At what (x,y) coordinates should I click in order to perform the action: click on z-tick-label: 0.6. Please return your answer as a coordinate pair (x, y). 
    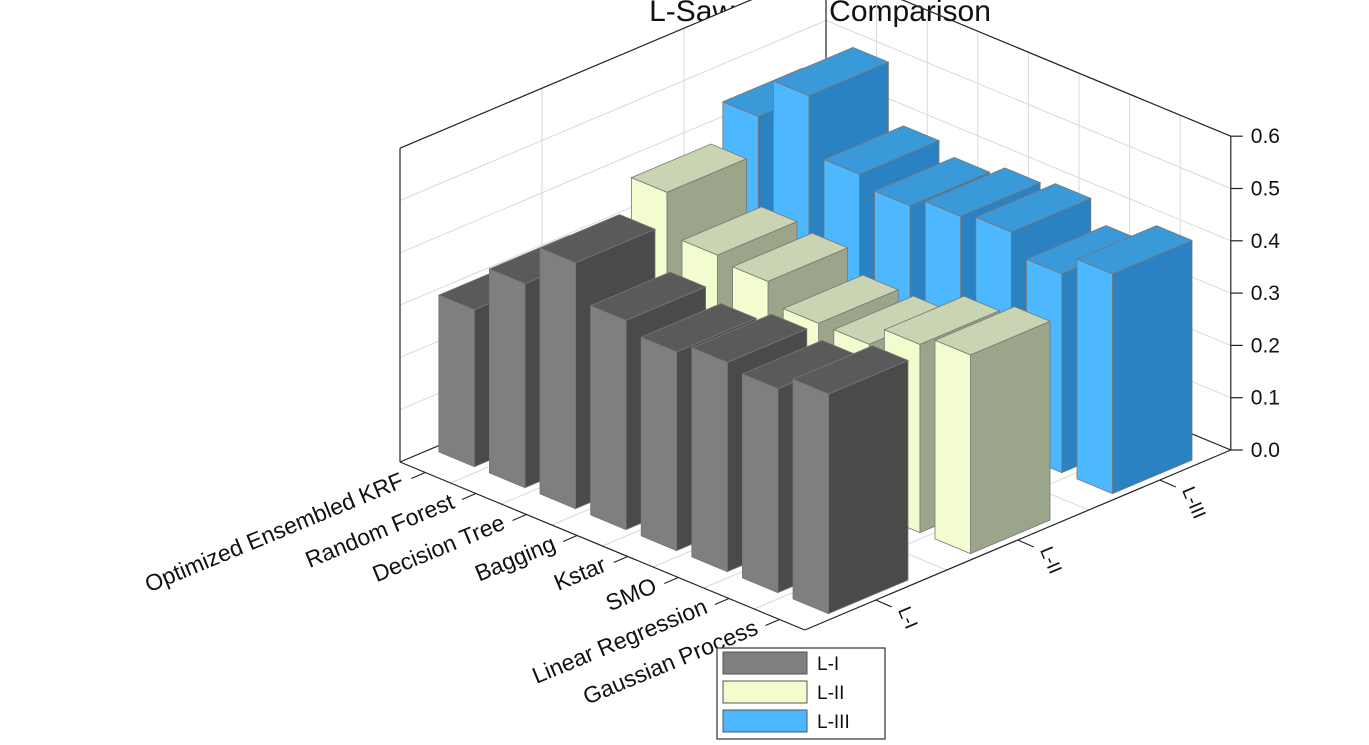
    Looking at the image, I should click on (1265, 136).